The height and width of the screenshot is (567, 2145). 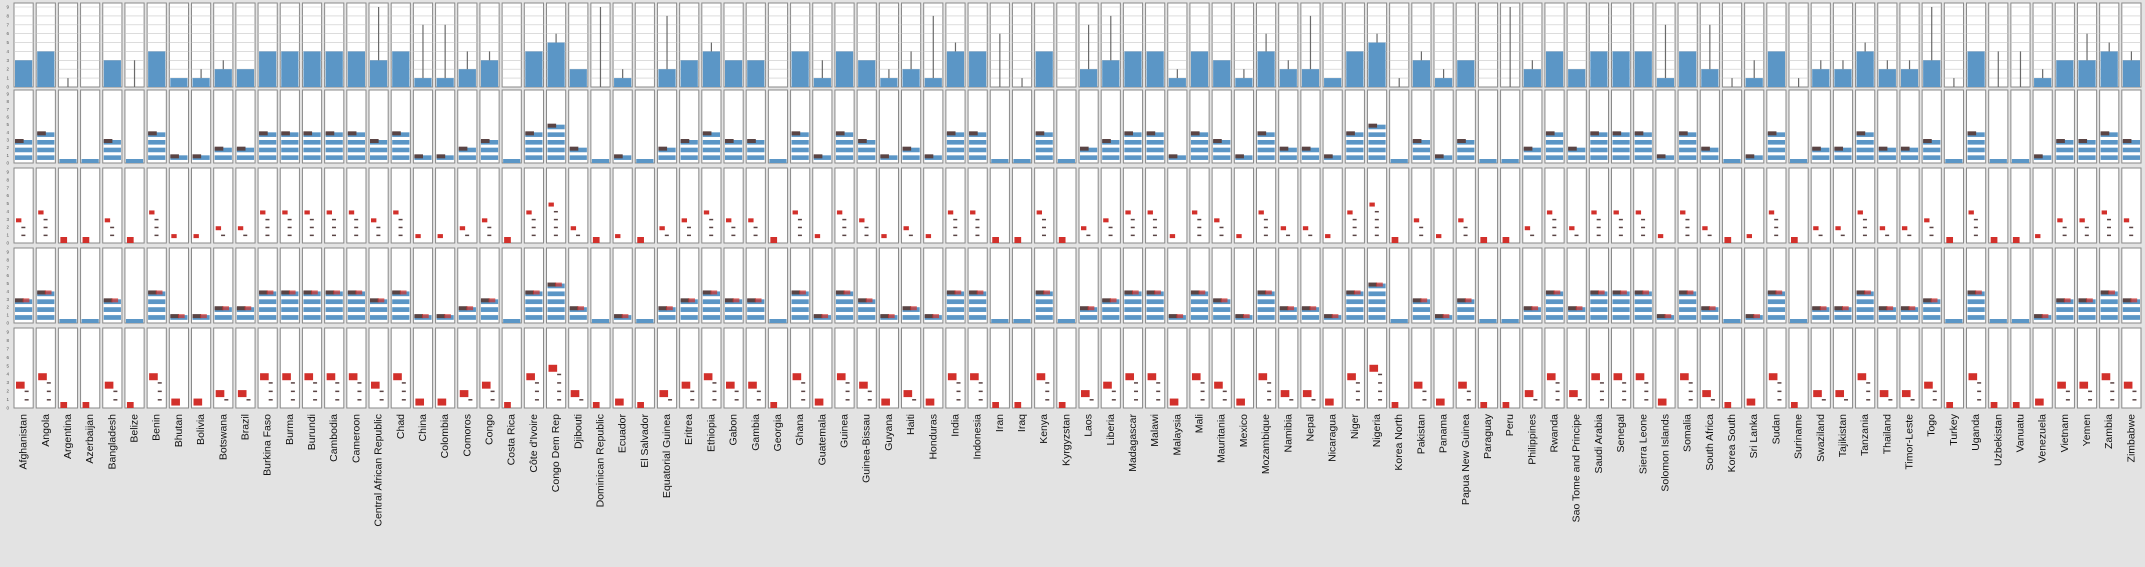 What do you see at coordinates (334, 438) in the screenshot?
I see `country-label: Cambodia` at bounding box center [334, 438].